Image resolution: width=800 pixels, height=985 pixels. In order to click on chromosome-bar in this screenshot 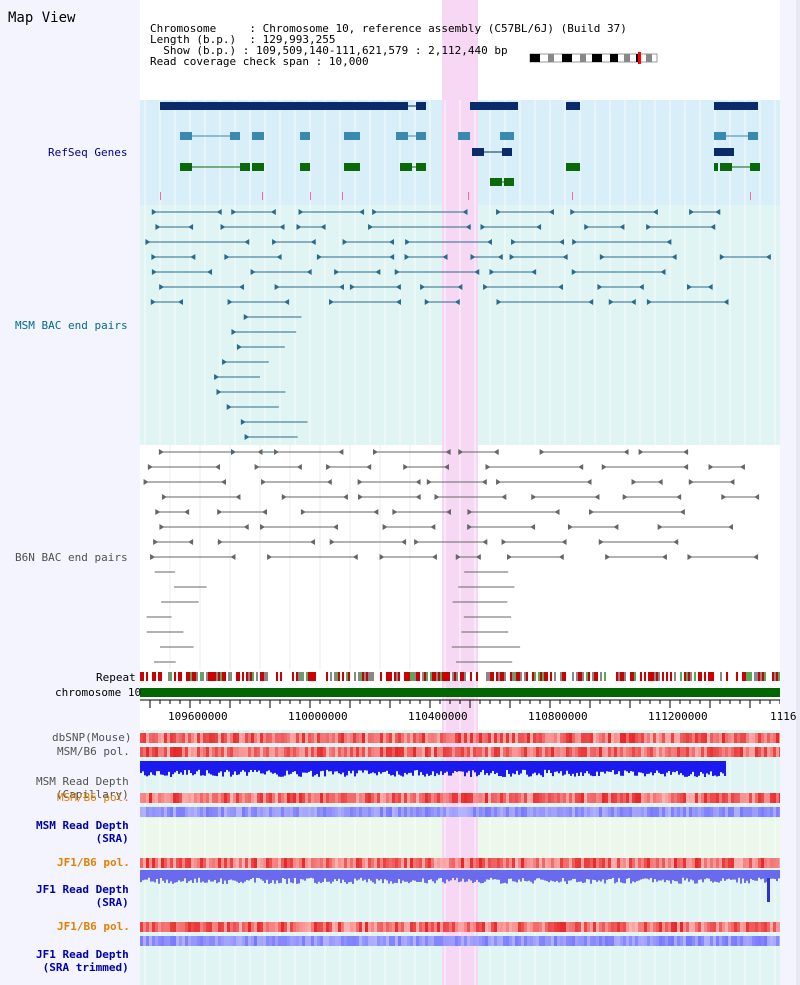, I will do `click(460, 692)`.